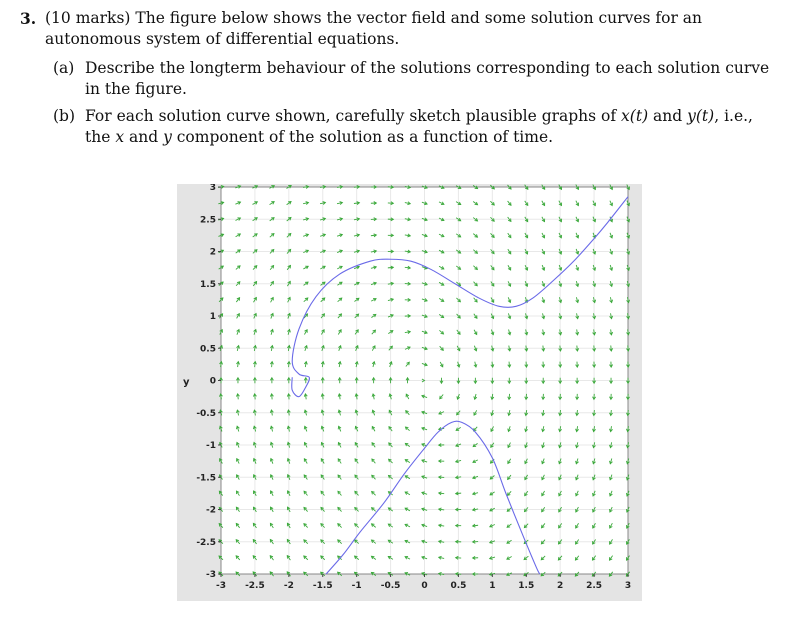 The width and height of the screenshot is (797, 623). Describe the element at coordinates (255, 586) in the screenshot. I see `x-tick-label: -2.5` at that location.